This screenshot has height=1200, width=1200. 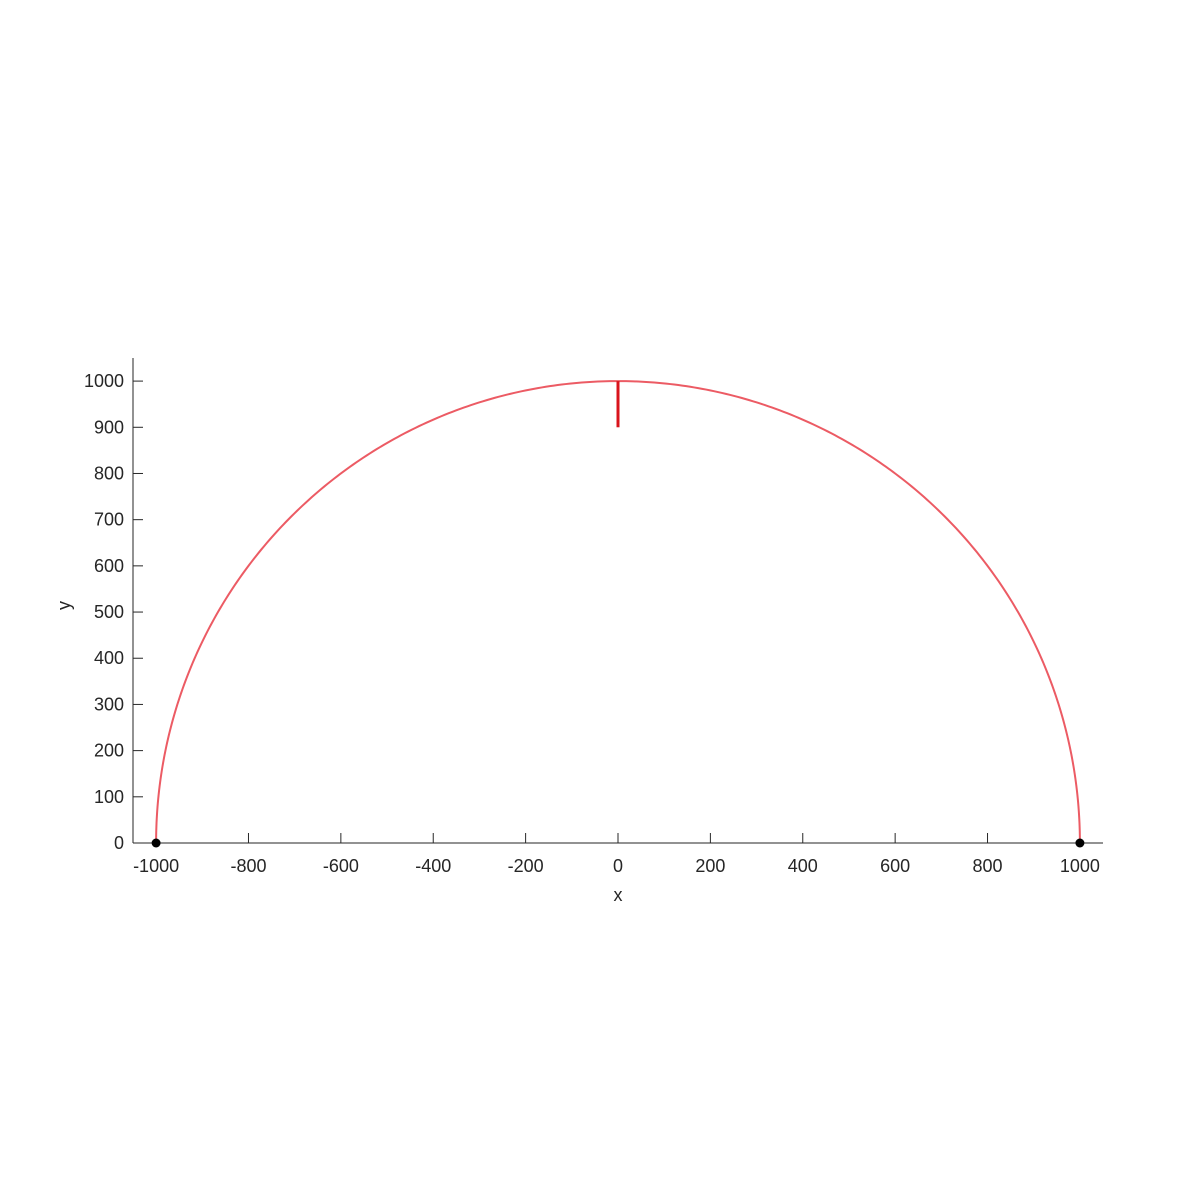 I want to click on y-axis-label: y, so click(x=64, y=605).